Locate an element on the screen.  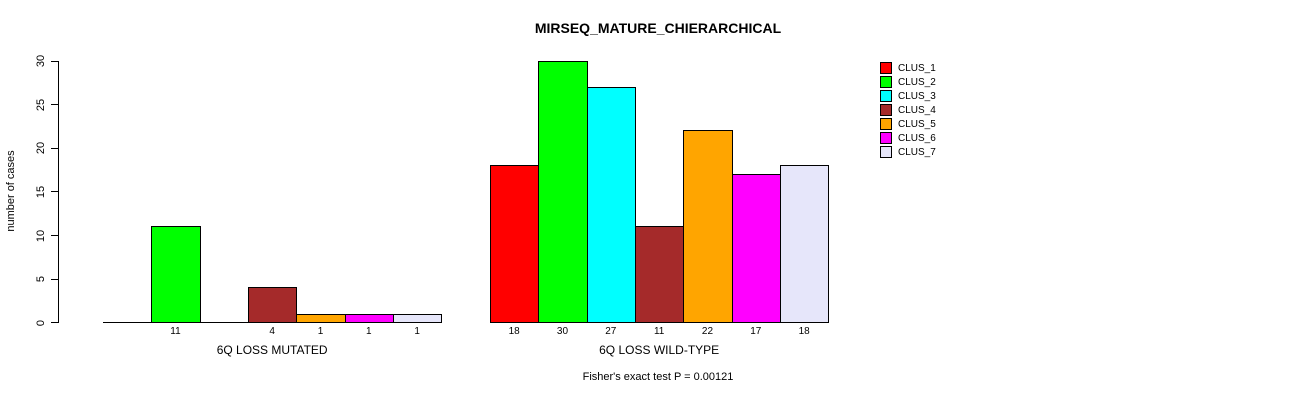
legend-item: CLUS_3 is located at coordinates (908, 96).